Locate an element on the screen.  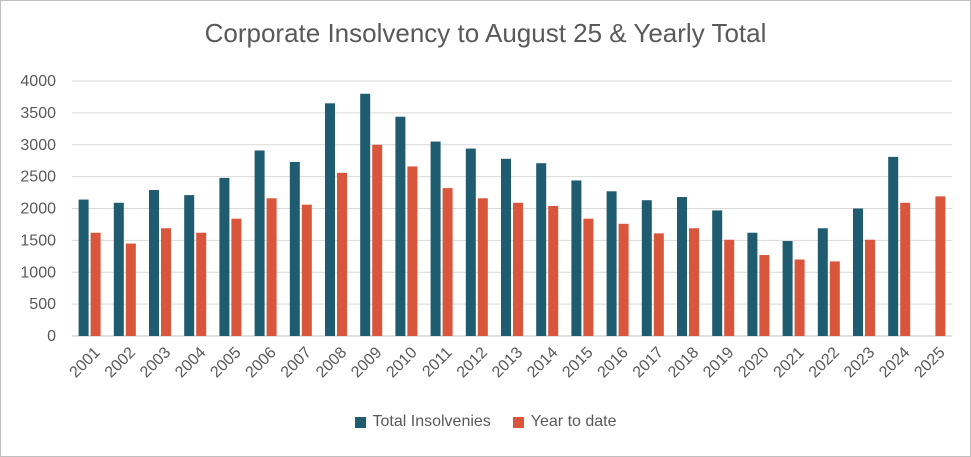
x-tick-label: 2010 is located at coordinates (401, 362).